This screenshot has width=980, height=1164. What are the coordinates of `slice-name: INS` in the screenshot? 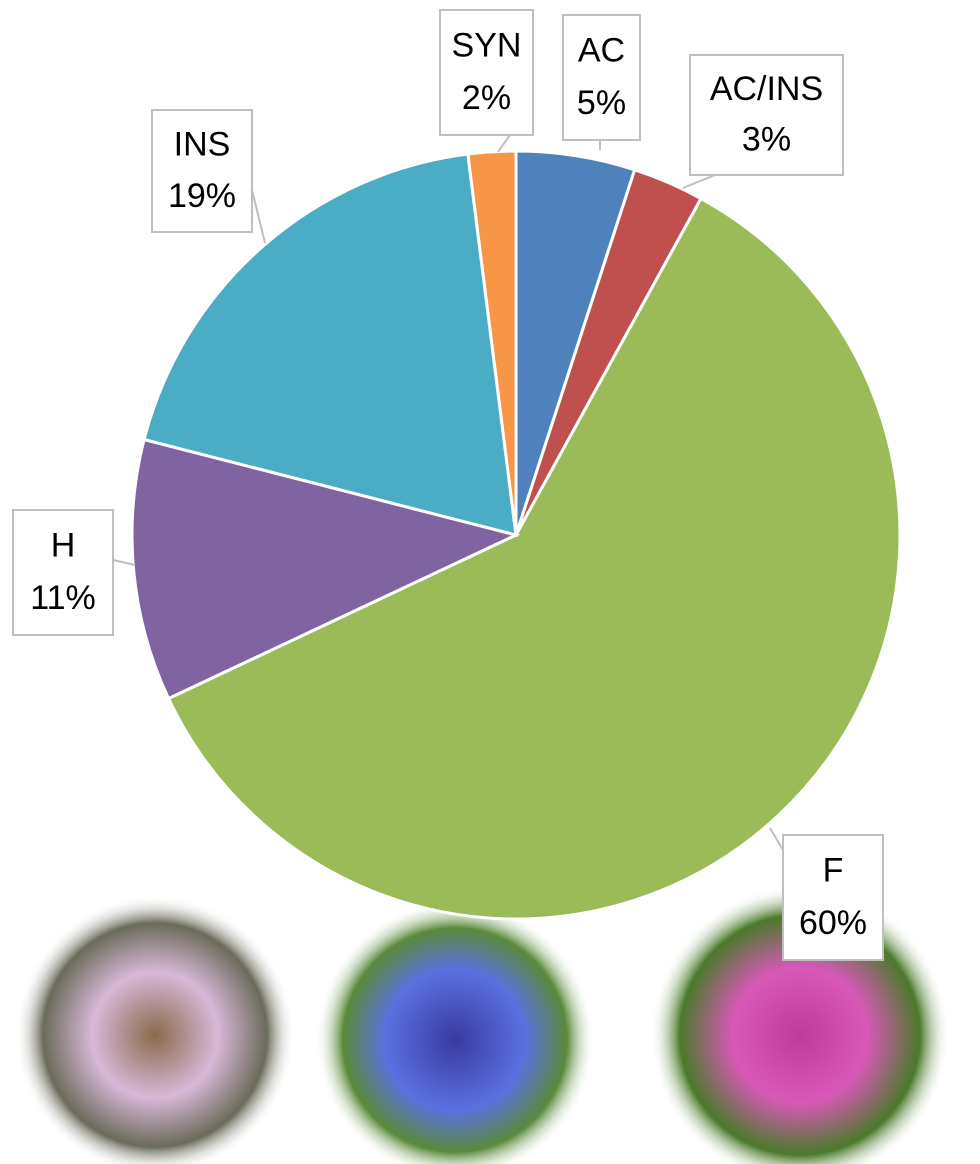 It's located at (202, 145).